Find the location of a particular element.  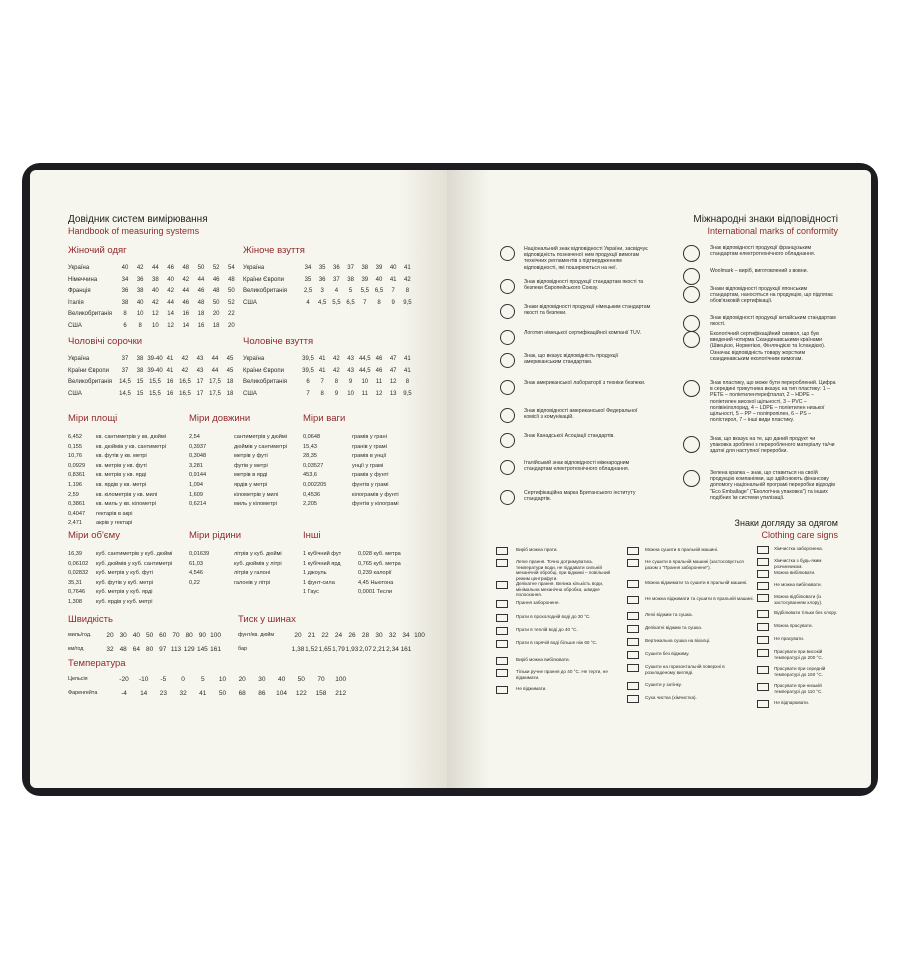

care-description: Не можна вибілювати. is located at coordinates (798, 584).